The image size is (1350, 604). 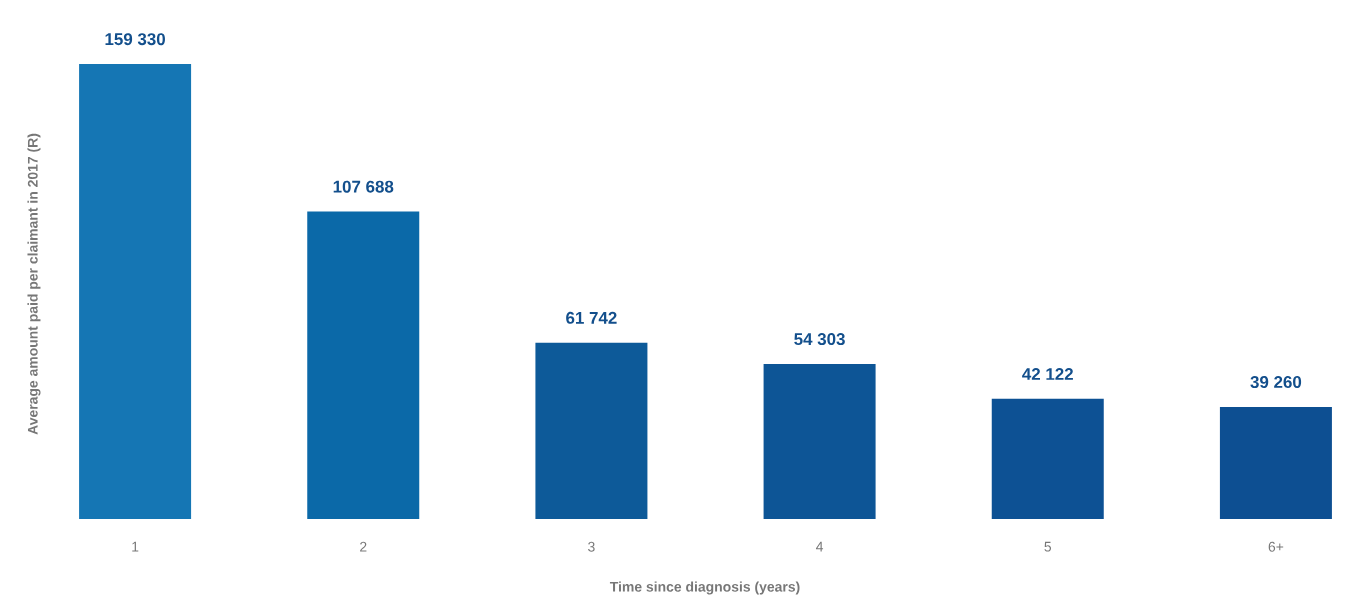 What do you see at coordinates (363, 546) in the screenshot?
I see `x-tick-label: 2` at bounding box center [363, 546].